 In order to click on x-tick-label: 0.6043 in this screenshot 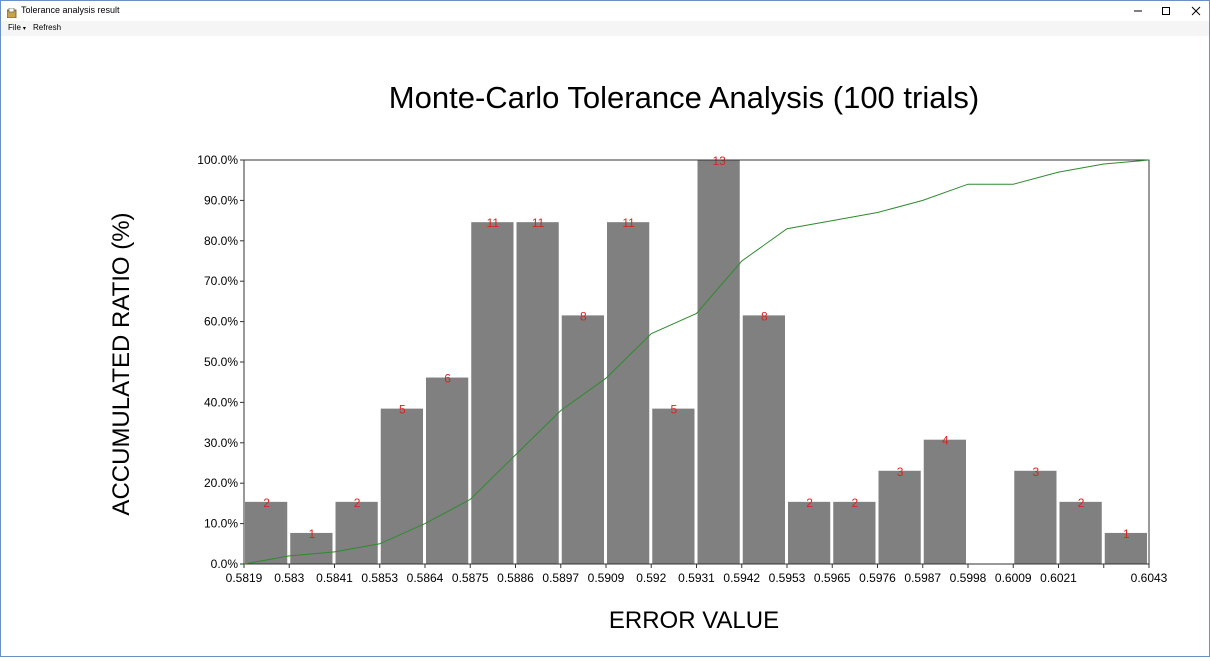, I will do `click(1149, 578)`.